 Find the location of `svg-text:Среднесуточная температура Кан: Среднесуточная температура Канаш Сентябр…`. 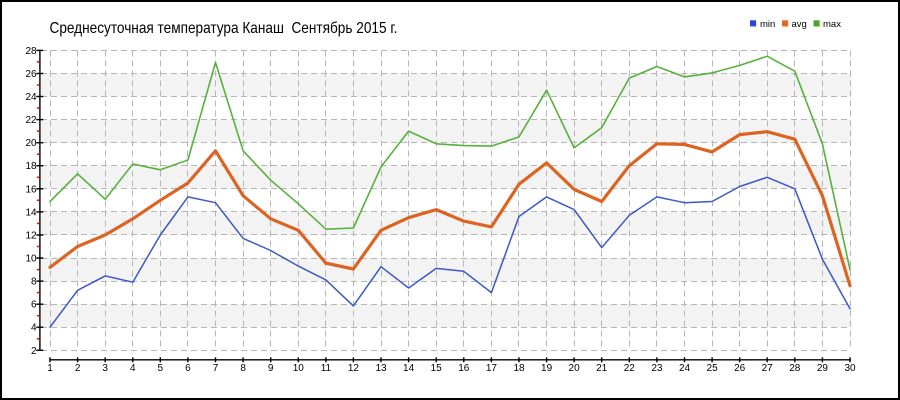

svg-text:Среднесуточная температура Кан: Среднесуточная температура Канаш Сентябр… is located at coordinates (224, 28).